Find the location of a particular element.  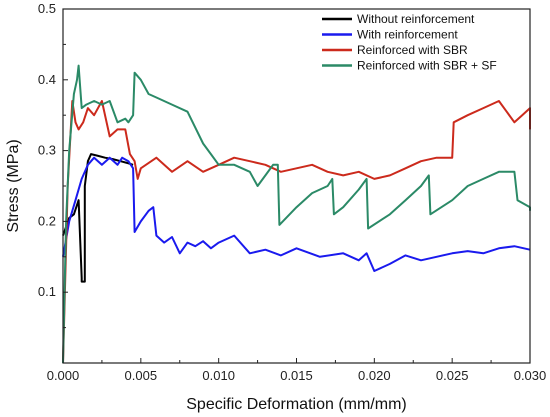

x-tick-label: 0.030 is located at coordinates (530, 375).